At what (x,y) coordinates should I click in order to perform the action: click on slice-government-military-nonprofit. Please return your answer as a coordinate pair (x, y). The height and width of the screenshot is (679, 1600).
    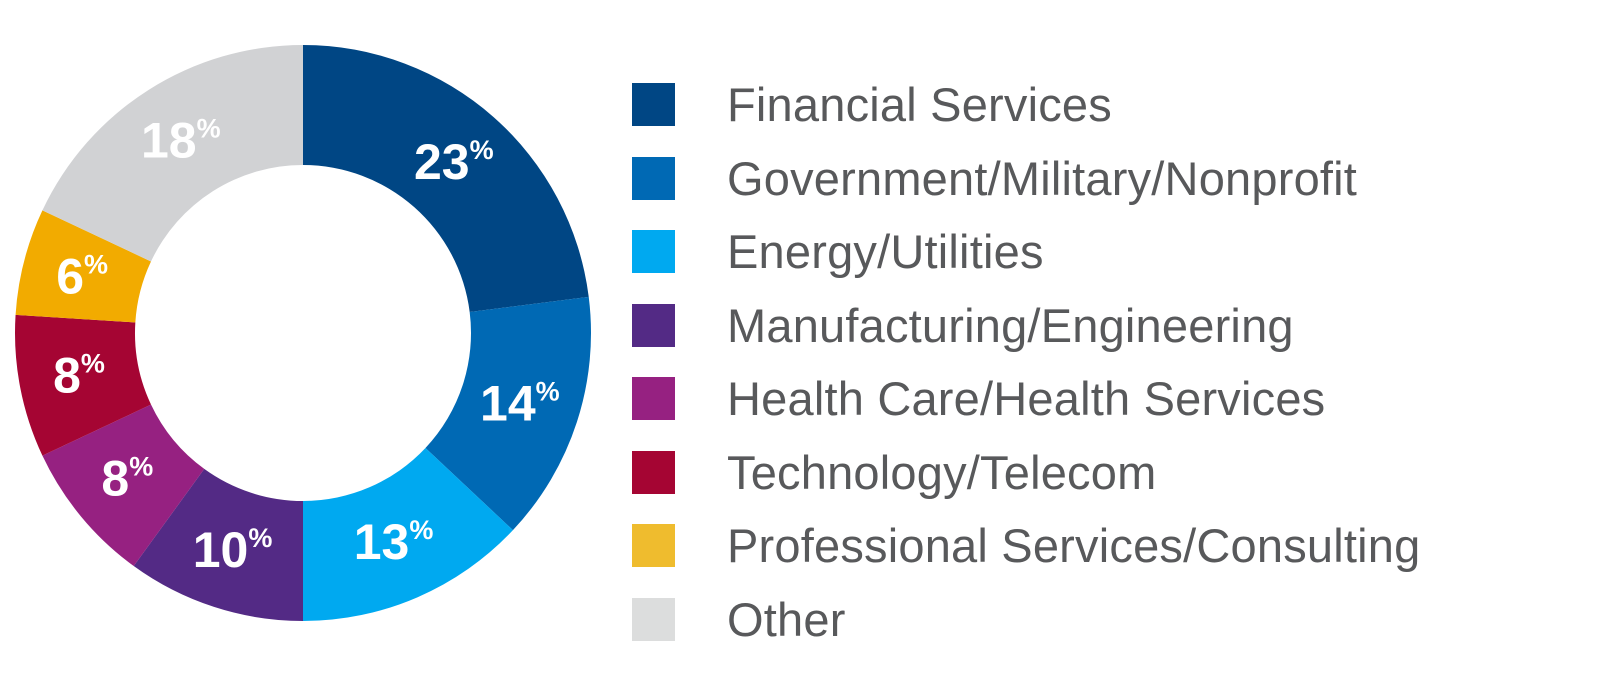
    Looking at the image, I should click on (508, 413).